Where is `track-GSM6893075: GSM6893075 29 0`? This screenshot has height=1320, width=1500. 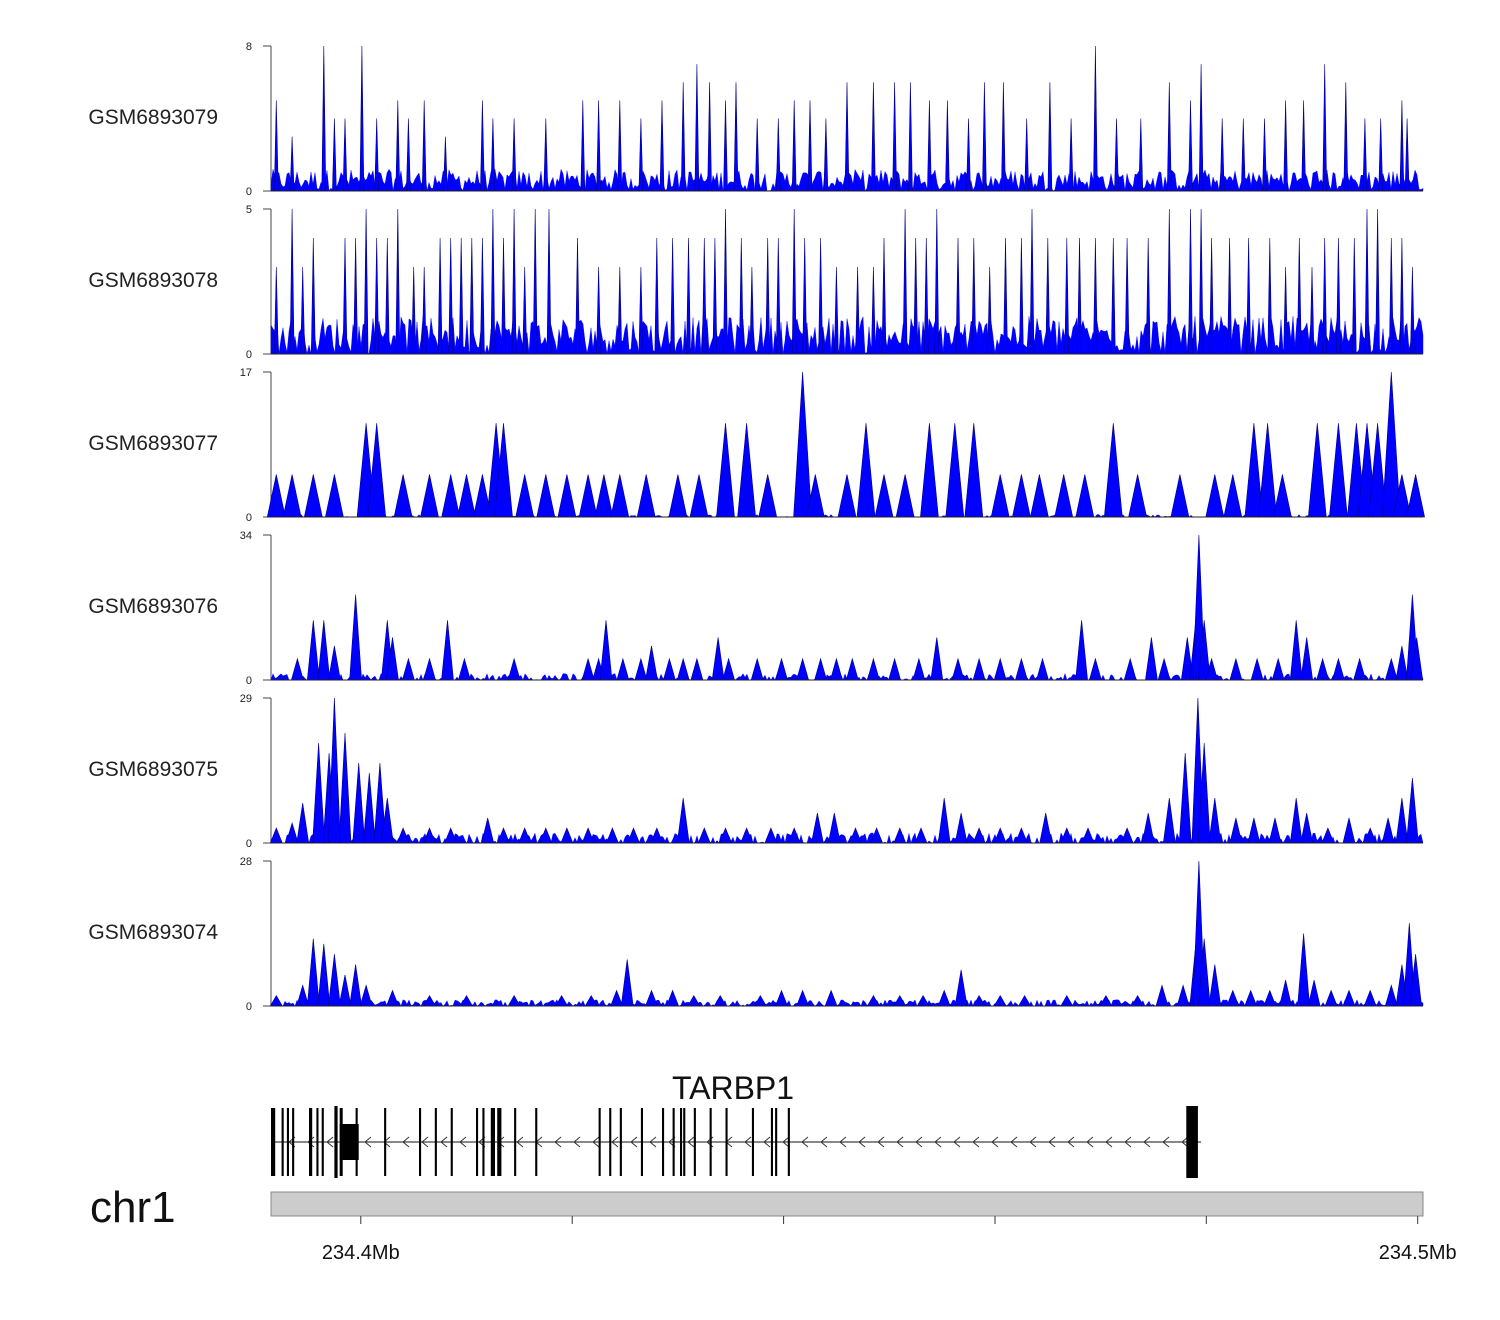 track-GSM6893075: GSM6893075 29 0 is located at coordinates (756, 771).